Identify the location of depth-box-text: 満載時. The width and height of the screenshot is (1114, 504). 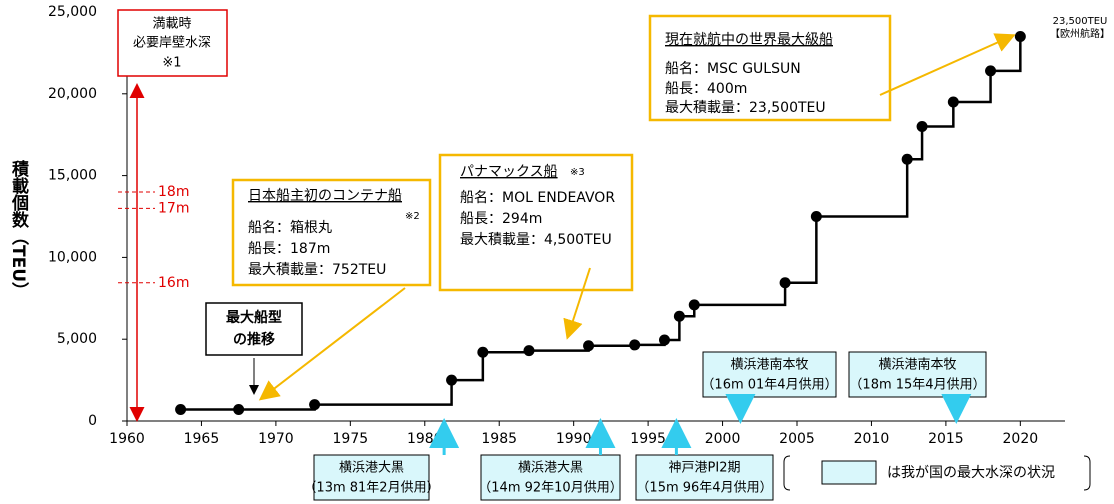
(171, 24).